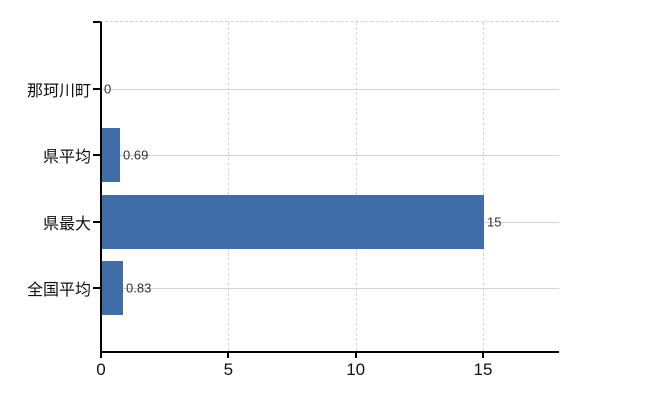 The image size is (650, 400). Describe the element at coordinates (58, 290) in the screenshot. I see `y-axis-category-label: 全国平均` at that location.